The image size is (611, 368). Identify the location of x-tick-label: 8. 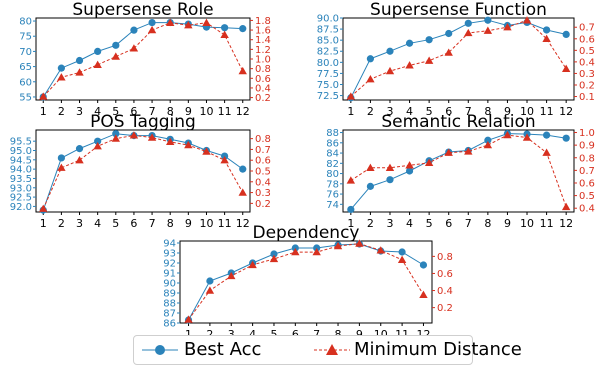
(487, 223).